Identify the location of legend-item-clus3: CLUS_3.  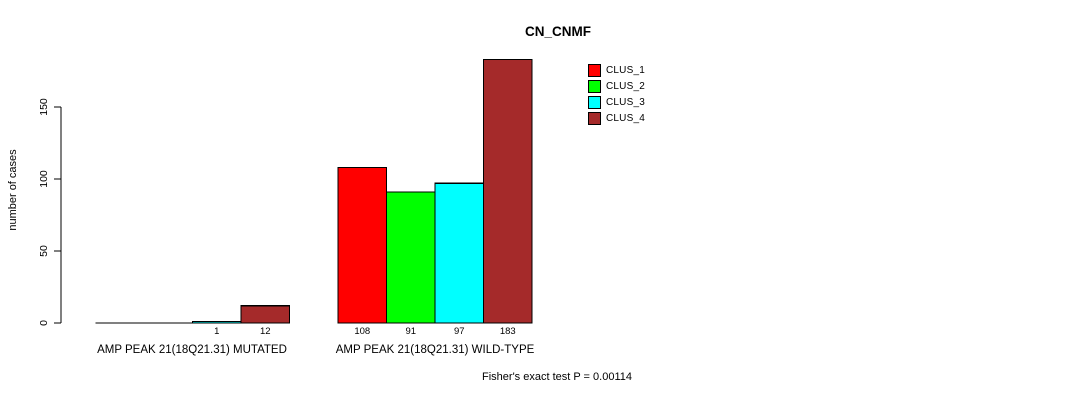
(616, 102).